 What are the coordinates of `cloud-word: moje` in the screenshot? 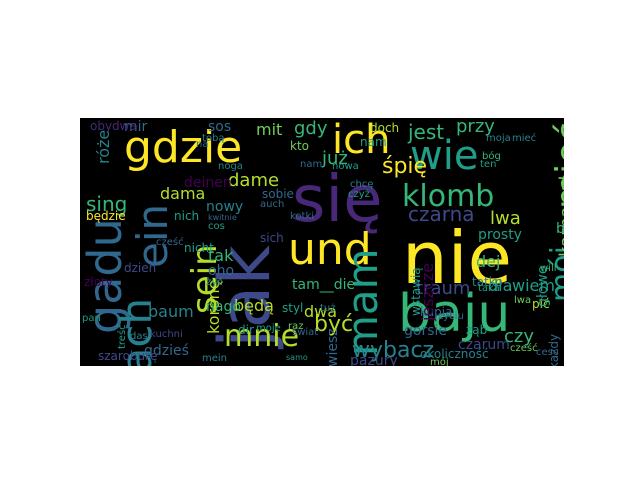 It's located at (268, 328).